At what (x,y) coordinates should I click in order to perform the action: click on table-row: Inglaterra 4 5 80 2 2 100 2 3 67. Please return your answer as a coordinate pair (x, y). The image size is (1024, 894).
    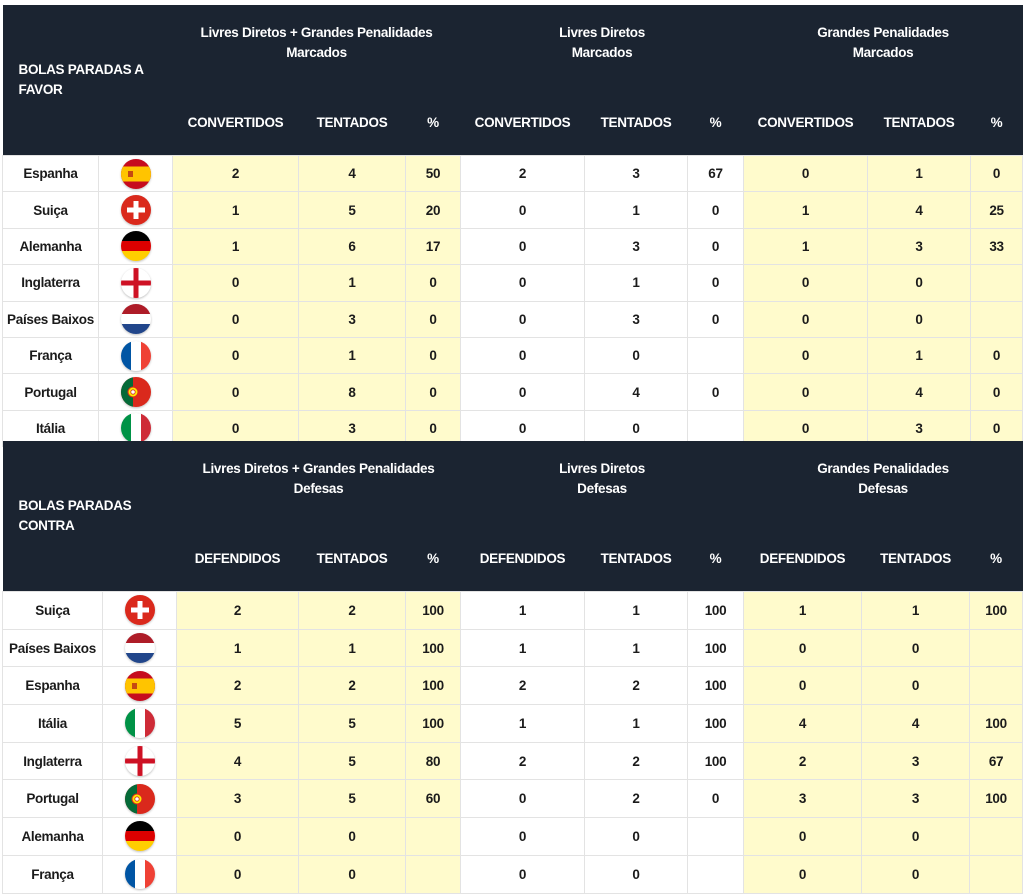
    Looking at the image, I should click on (513, 761).